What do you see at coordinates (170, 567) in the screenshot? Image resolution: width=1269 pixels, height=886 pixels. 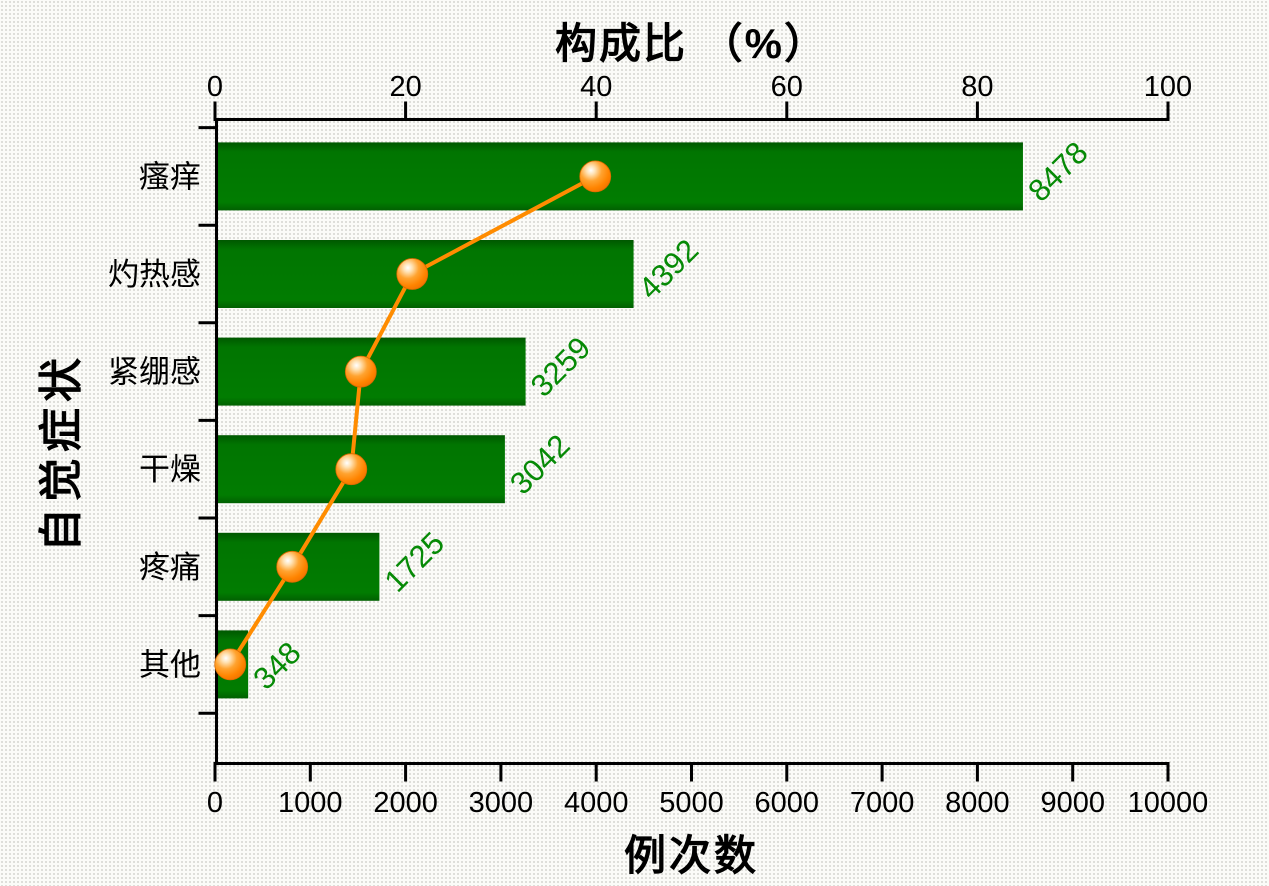 I see `category-label-疼痛: 疼痛` at bounding box center [170, 567].